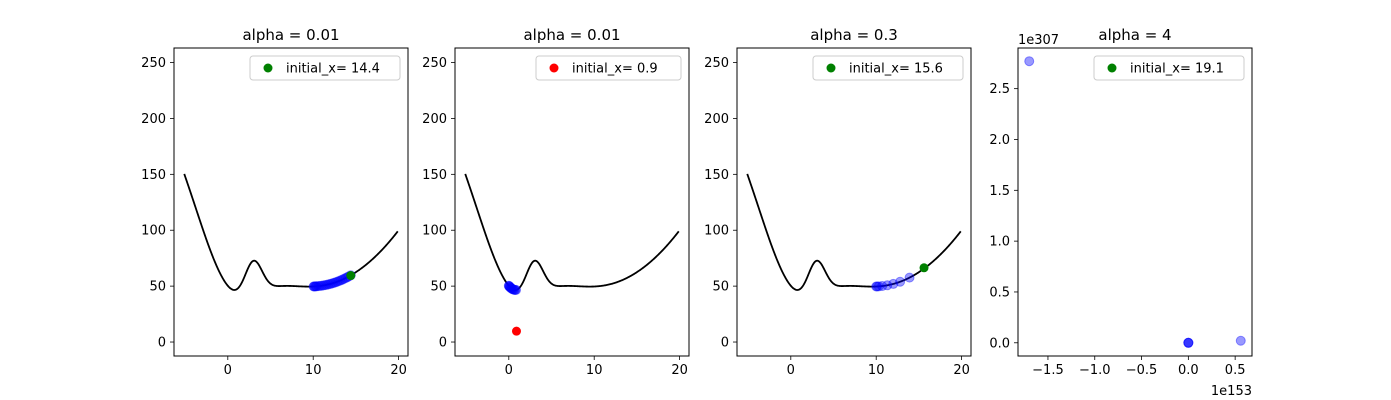  Describe the element at coordinates (896, 69) in the screenshot. I see `legend-label: initial_x= 15.6` at that location.